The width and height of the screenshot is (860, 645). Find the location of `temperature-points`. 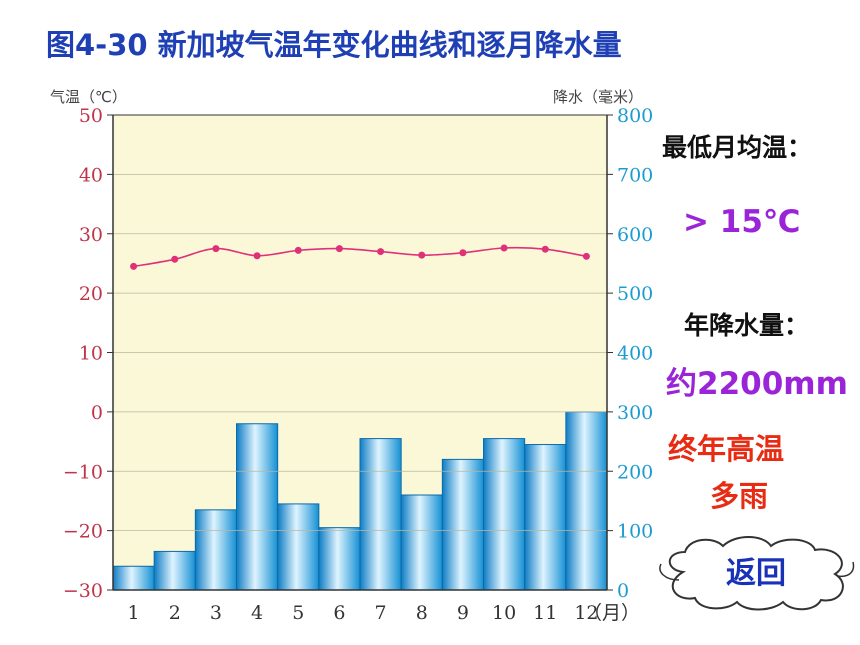

temperature-points is located at coordinates (360, 257).